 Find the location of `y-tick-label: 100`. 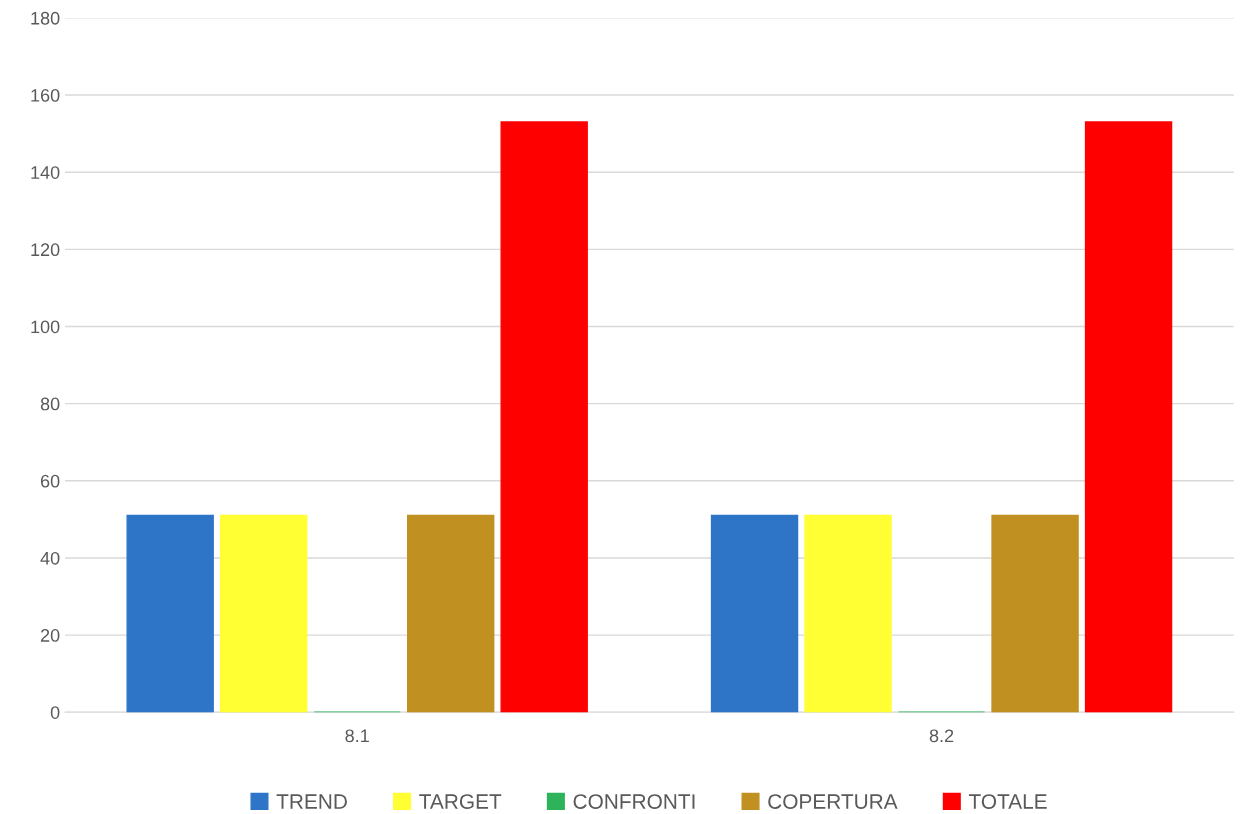

y-tick-label: 100 is located at coordinates (45, 327).